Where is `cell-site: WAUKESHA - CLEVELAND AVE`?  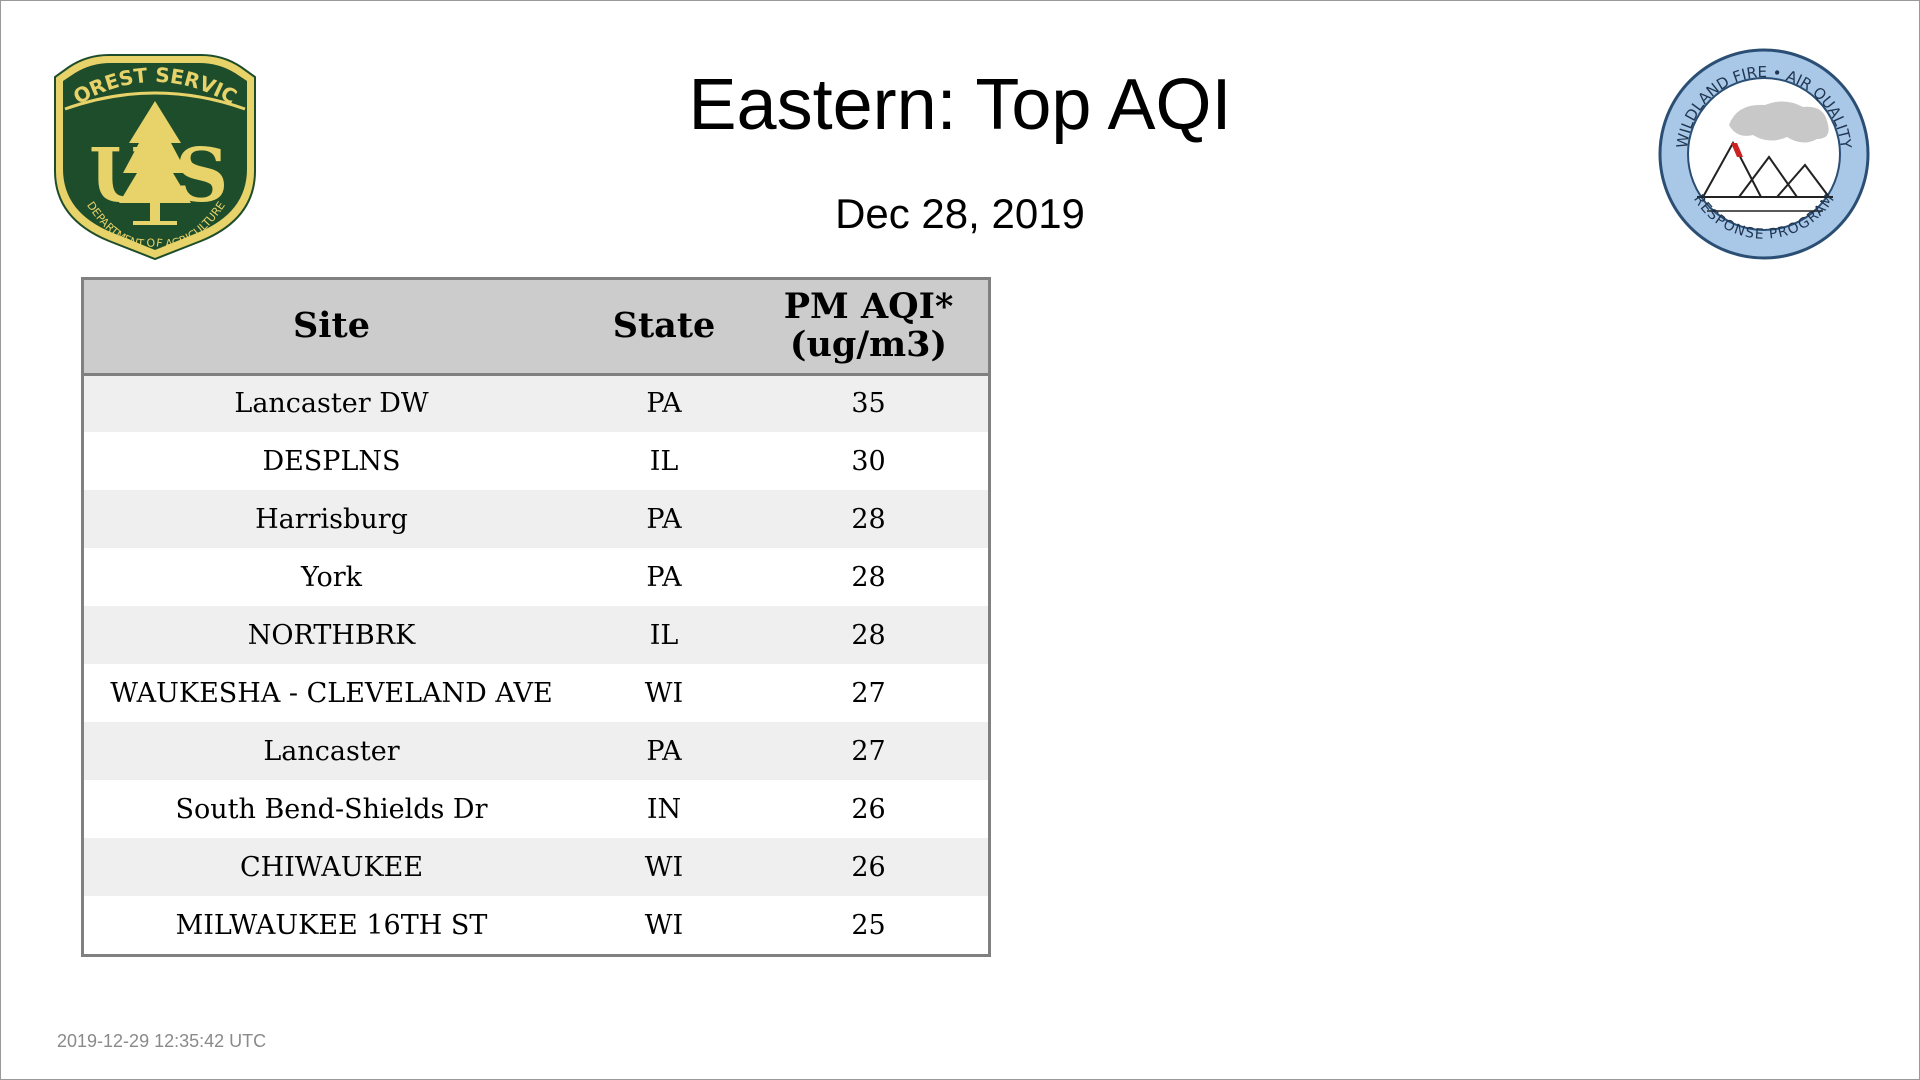
cell-site: WAUKESHA - CLEVELAND AVE is located at coordinates (331, 693).